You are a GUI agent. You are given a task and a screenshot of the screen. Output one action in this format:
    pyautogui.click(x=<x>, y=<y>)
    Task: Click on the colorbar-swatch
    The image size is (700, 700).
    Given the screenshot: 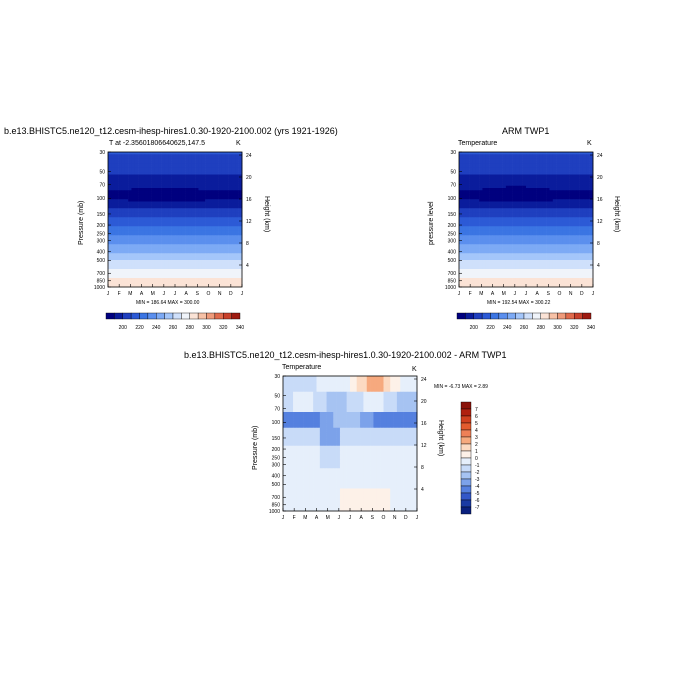 What is the action you would take?
    pyautogui.click(x=536, y=316)
    